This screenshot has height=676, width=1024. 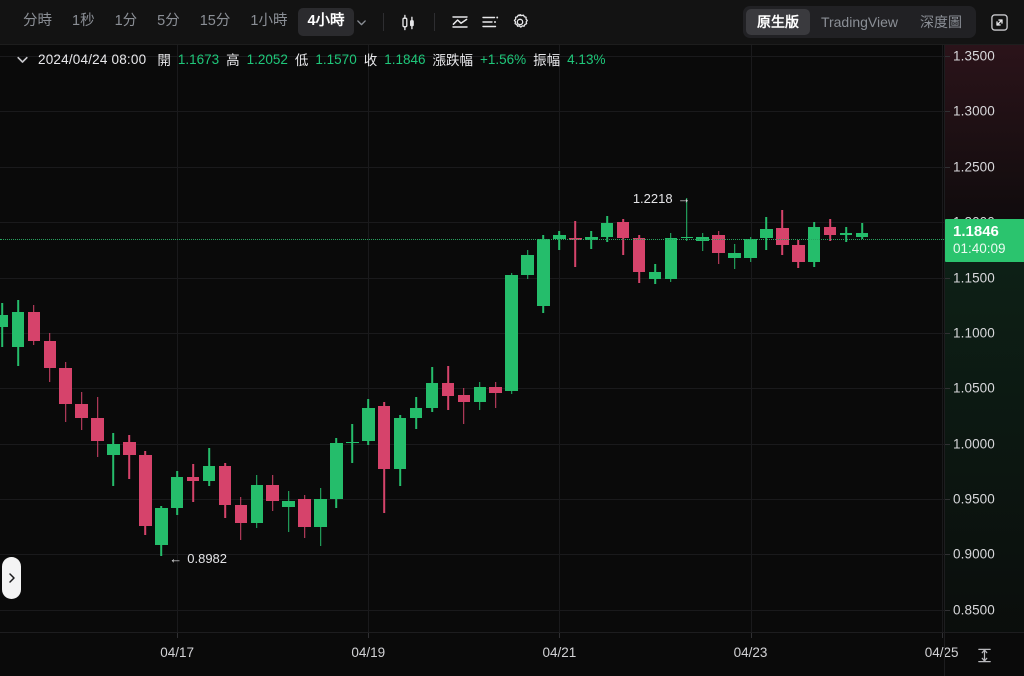 What do you see at coordinates (267, 59) in the screenshot?
I see `ohlc-value-1: 1.2052` at bounding box center [267, 59].